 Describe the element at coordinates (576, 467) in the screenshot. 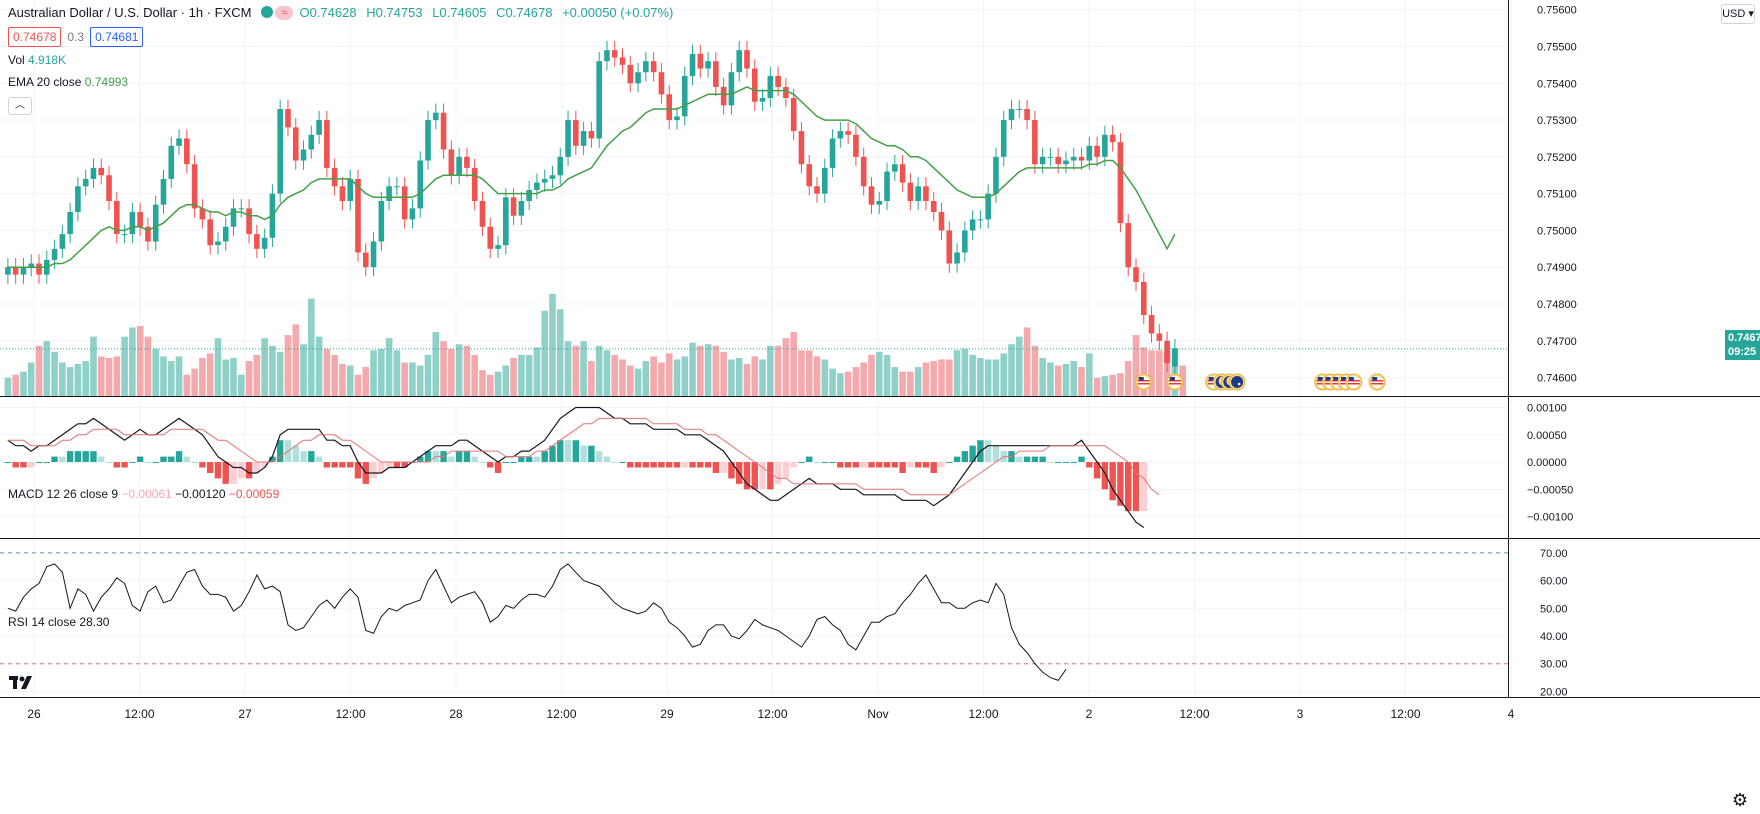

I see `macd-line` at that location.